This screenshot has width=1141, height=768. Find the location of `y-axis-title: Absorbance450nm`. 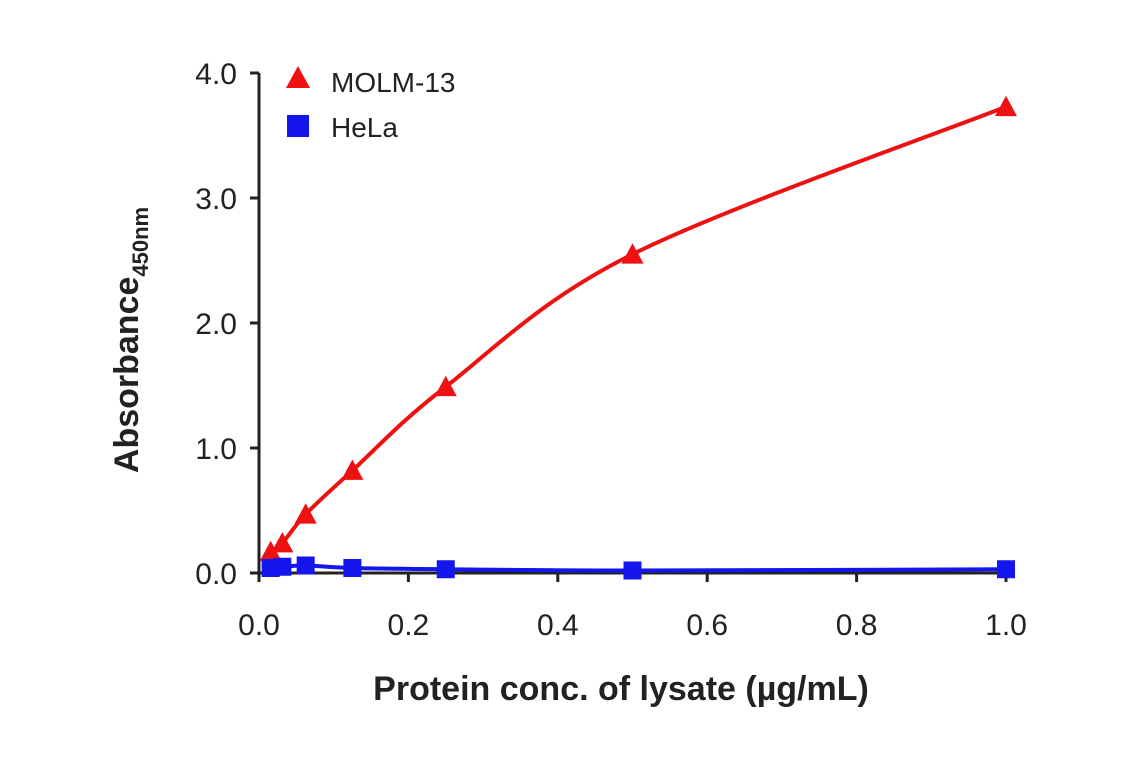

y-axis-title: Absorbance450nm is located at coordinates (130, 340).